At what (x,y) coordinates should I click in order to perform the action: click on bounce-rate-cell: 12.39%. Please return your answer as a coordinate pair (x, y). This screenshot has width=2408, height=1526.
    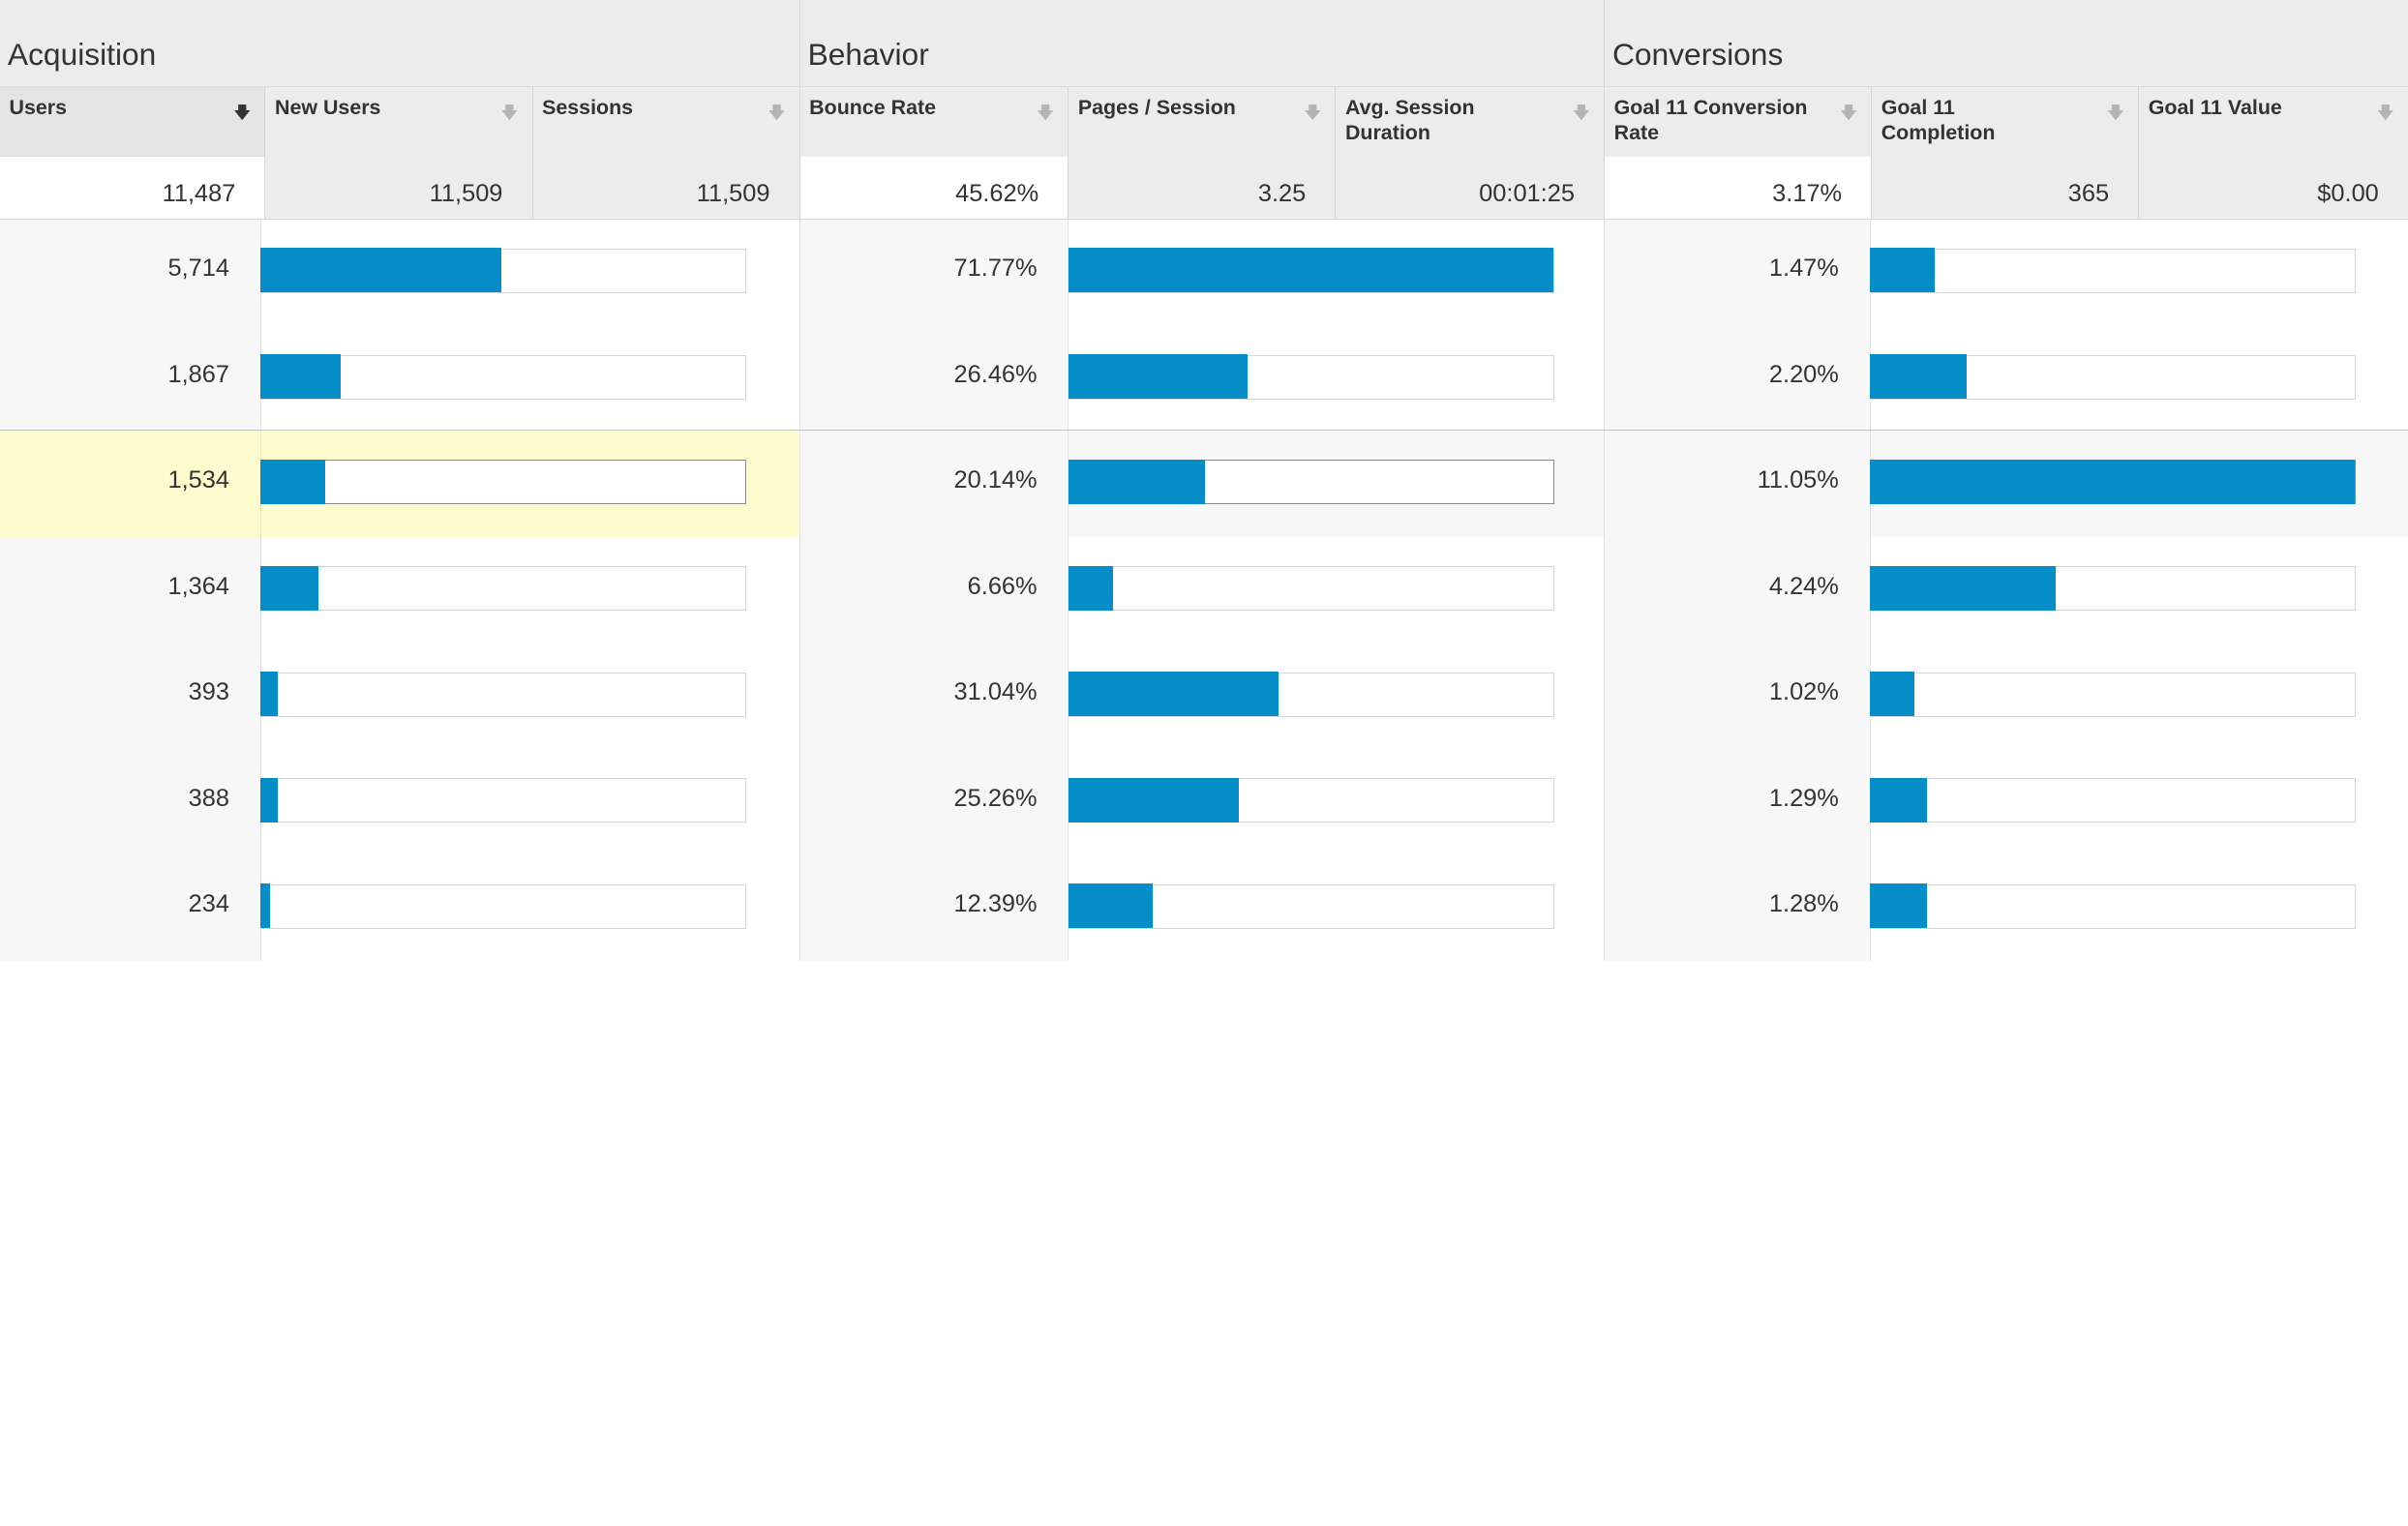
    Looking at the image, I should click on (934, 908).